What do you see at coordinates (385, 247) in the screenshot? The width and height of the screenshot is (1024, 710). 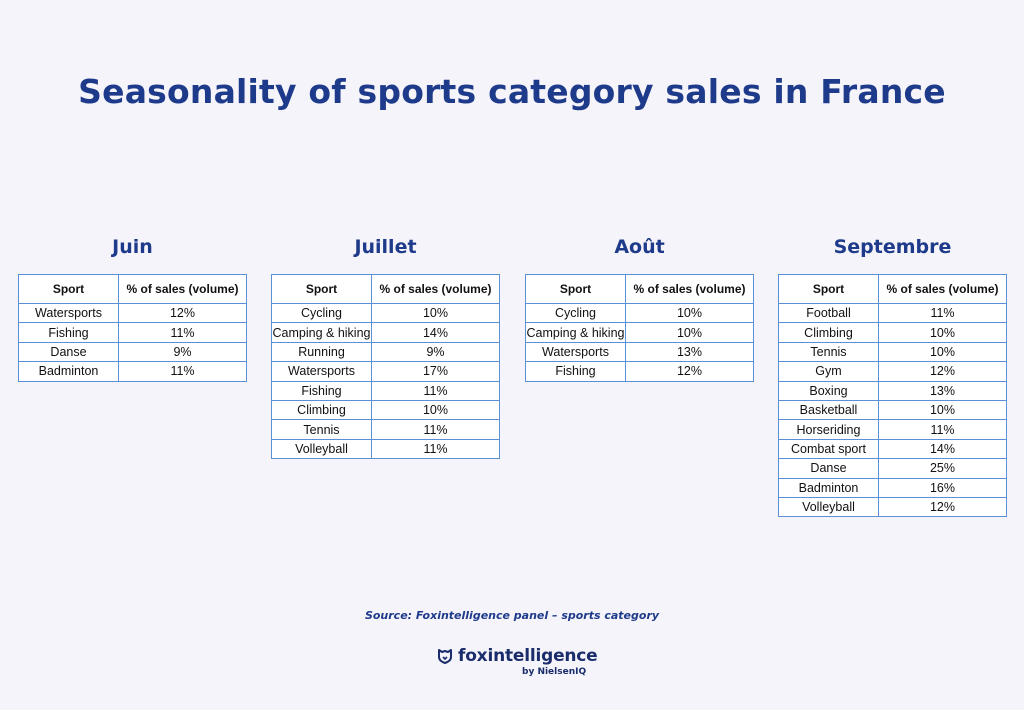 I see `month-title: Juillet` at bounding box center [385, 247].